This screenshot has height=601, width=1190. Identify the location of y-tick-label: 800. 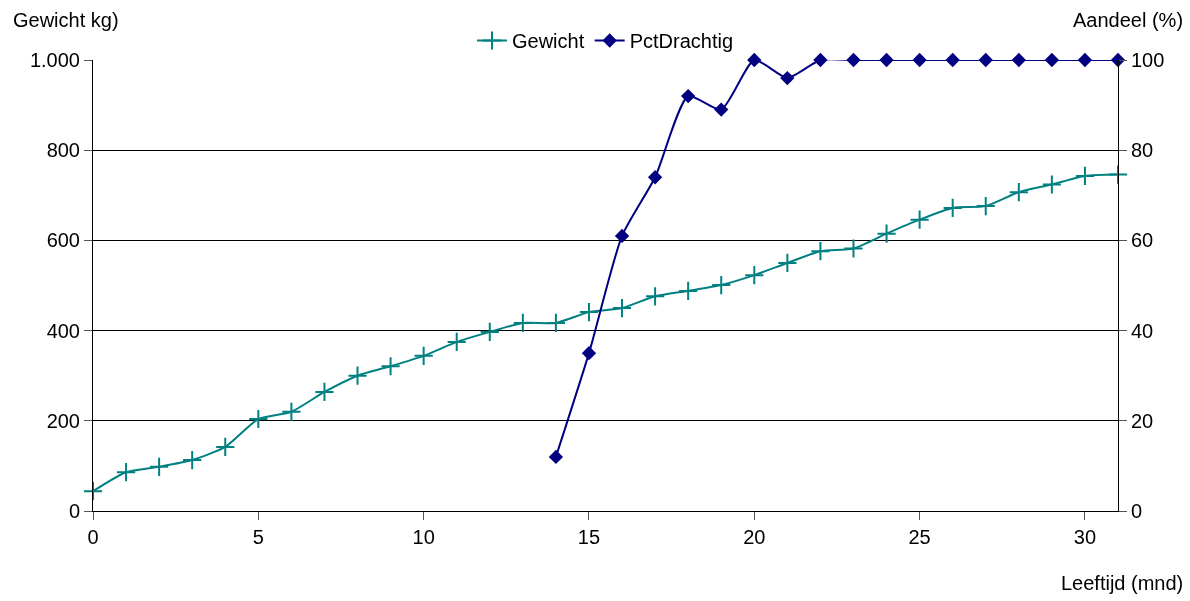
(63, 150).